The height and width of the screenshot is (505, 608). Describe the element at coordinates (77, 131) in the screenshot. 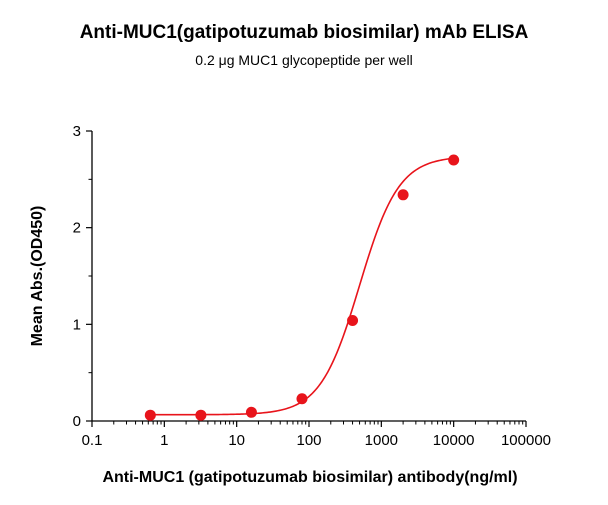

I see `y-tick-label: 3` at that location.